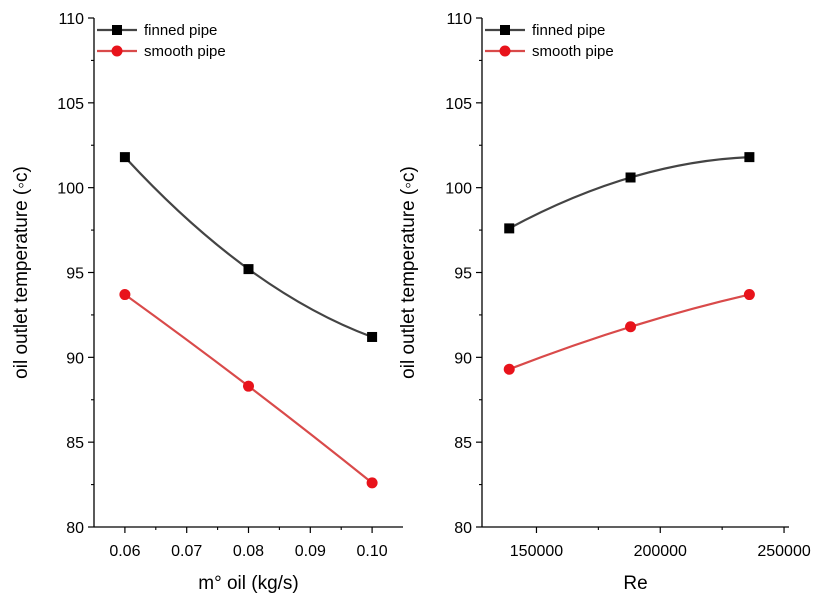 The image size is (823, 600). What do you see at coordinates (635, 583) in the screenshot?
I see `x-axis-title: Re` at bounding box center [635, 583].